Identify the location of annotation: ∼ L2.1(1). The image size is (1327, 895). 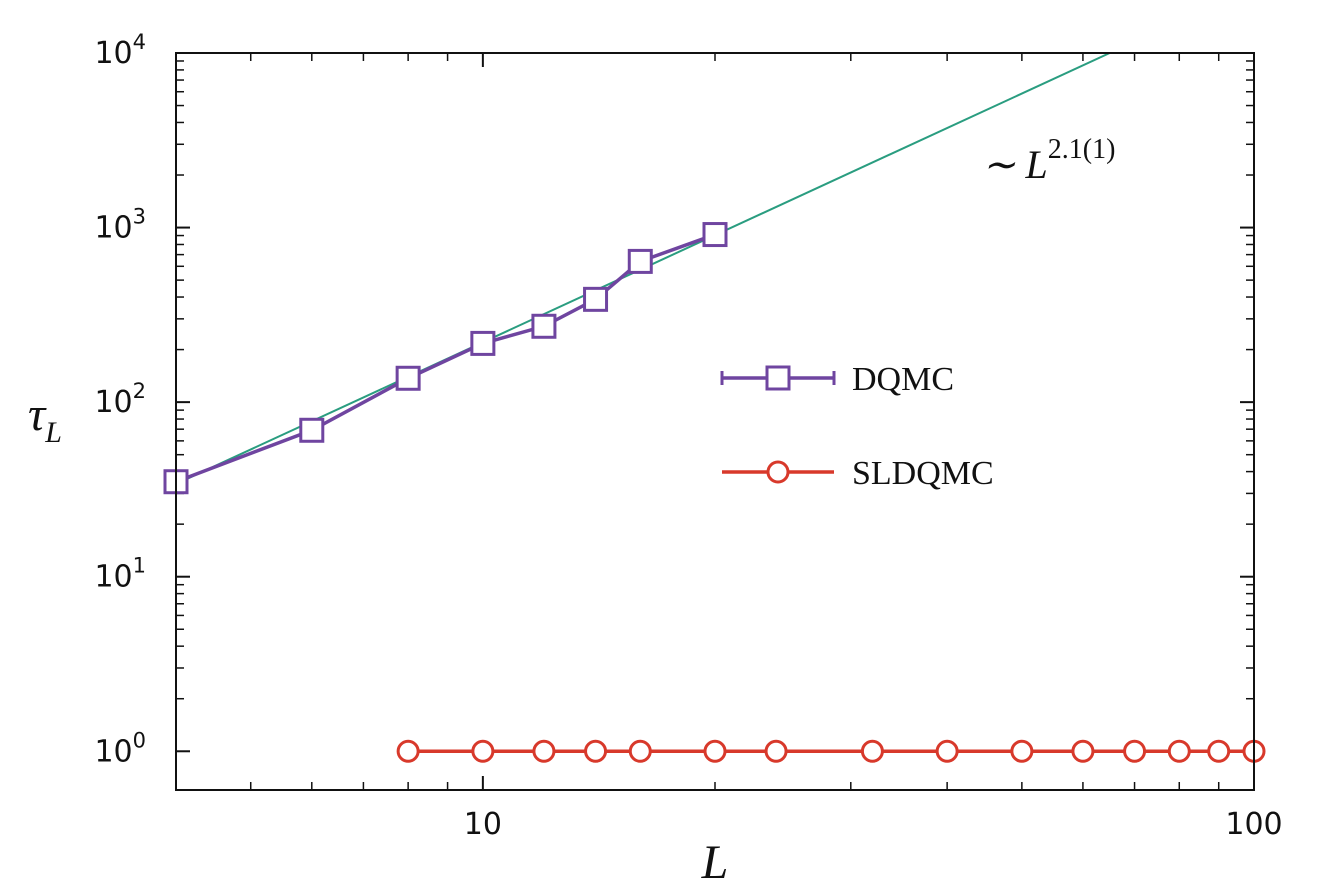
(1048, 160).